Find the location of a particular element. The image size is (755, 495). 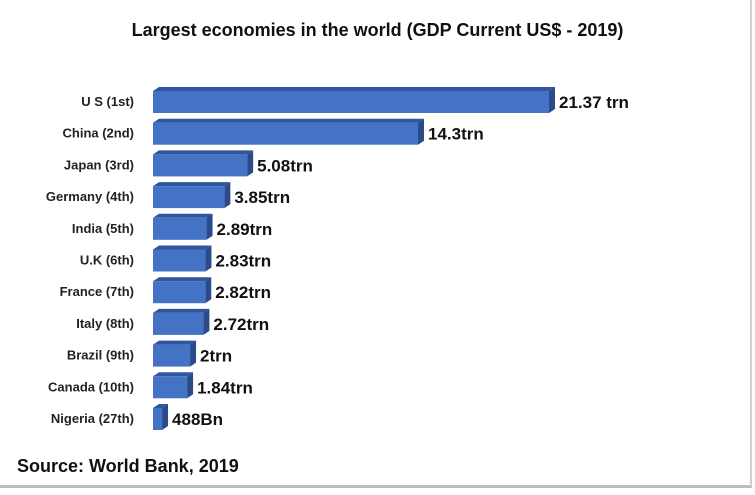

category-label: China (2nd) is located at coordinates (99, 133).